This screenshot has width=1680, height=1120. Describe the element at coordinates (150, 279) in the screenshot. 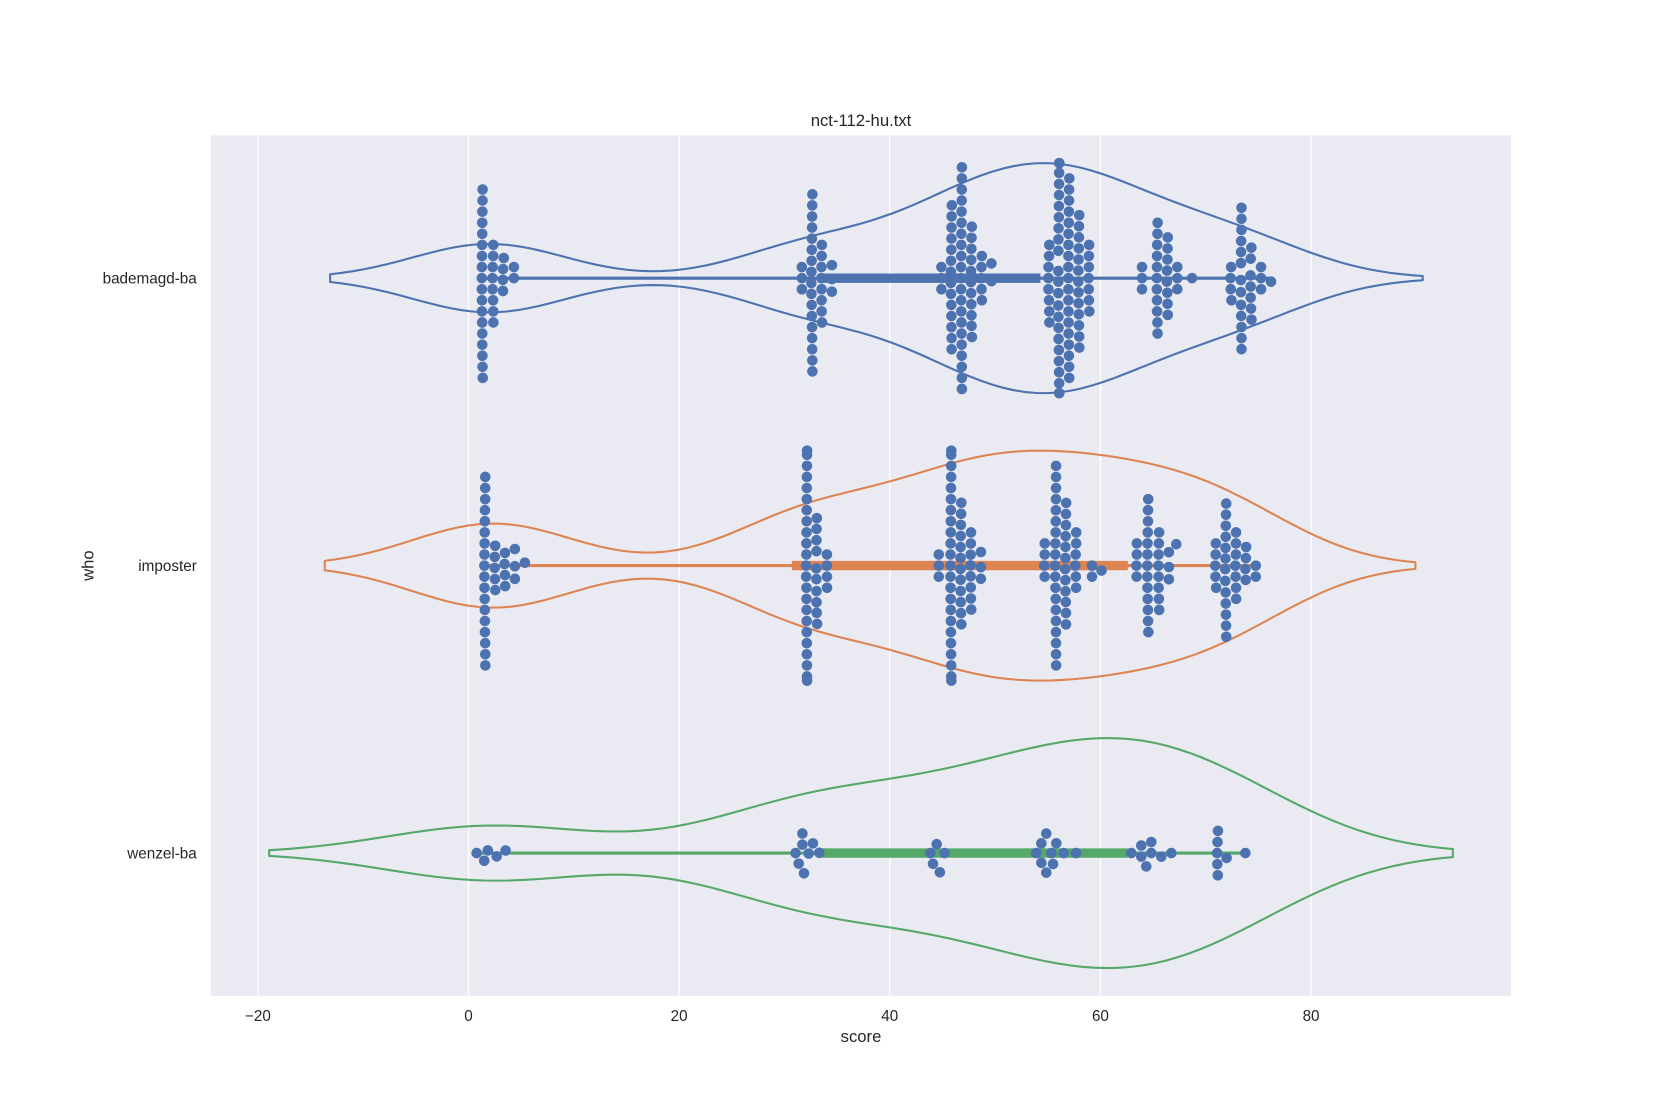

I see `svg-text: bademagd-ba` at that location.